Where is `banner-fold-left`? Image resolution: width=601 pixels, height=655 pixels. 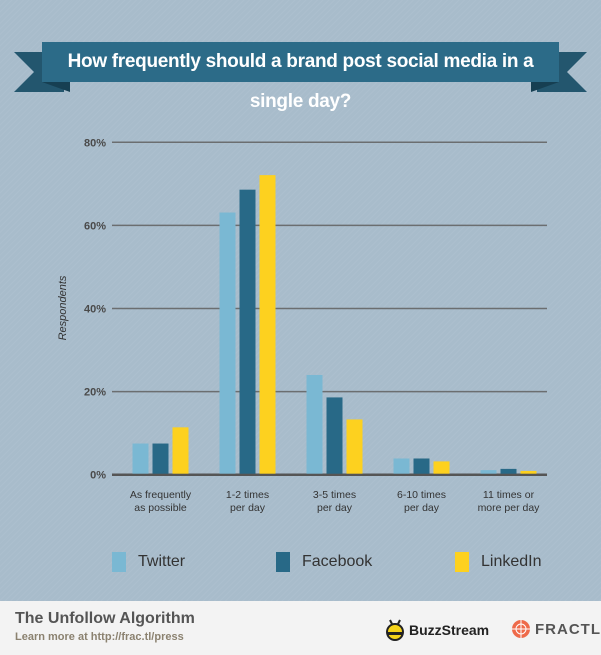
banner-fold-left is located at coordinates (56, 87).